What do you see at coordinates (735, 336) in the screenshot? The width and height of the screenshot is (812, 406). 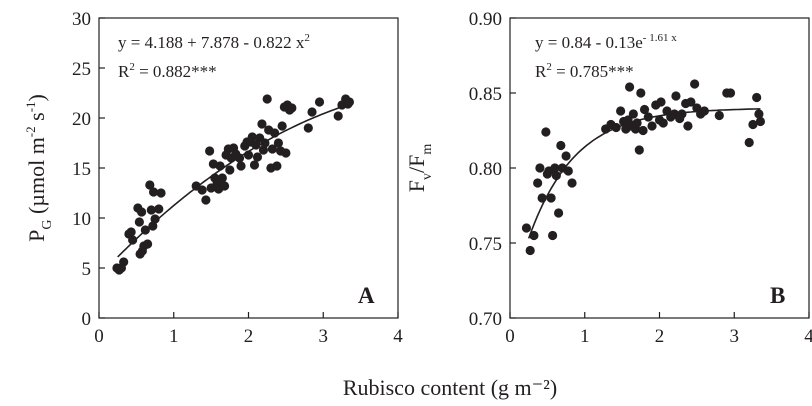 I see `x-tick-label-b: 3` at bounding box center [735, 336].